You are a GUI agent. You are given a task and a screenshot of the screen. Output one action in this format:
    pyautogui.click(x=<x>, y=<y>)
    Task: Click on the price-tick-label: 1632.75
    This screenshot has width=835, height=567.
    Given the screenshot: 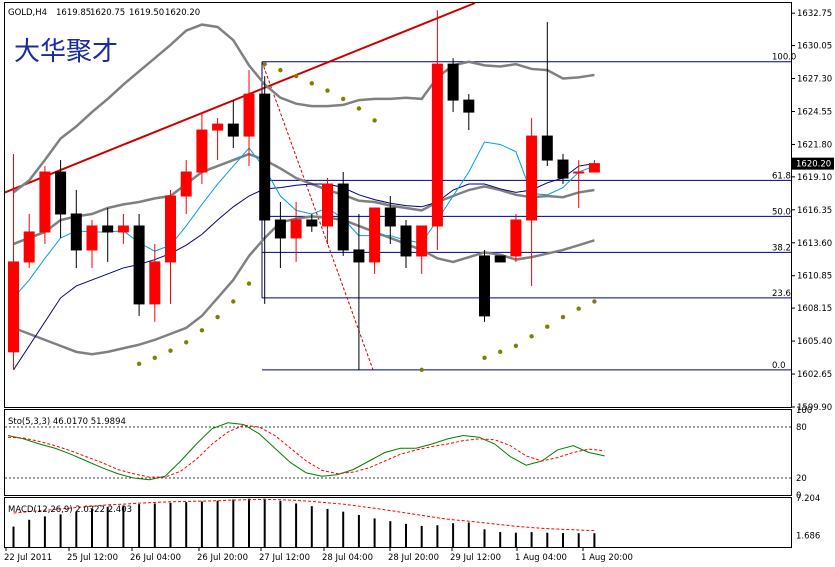 What is the action you would take?
    pyautogui.click(x=814, y=14)
    